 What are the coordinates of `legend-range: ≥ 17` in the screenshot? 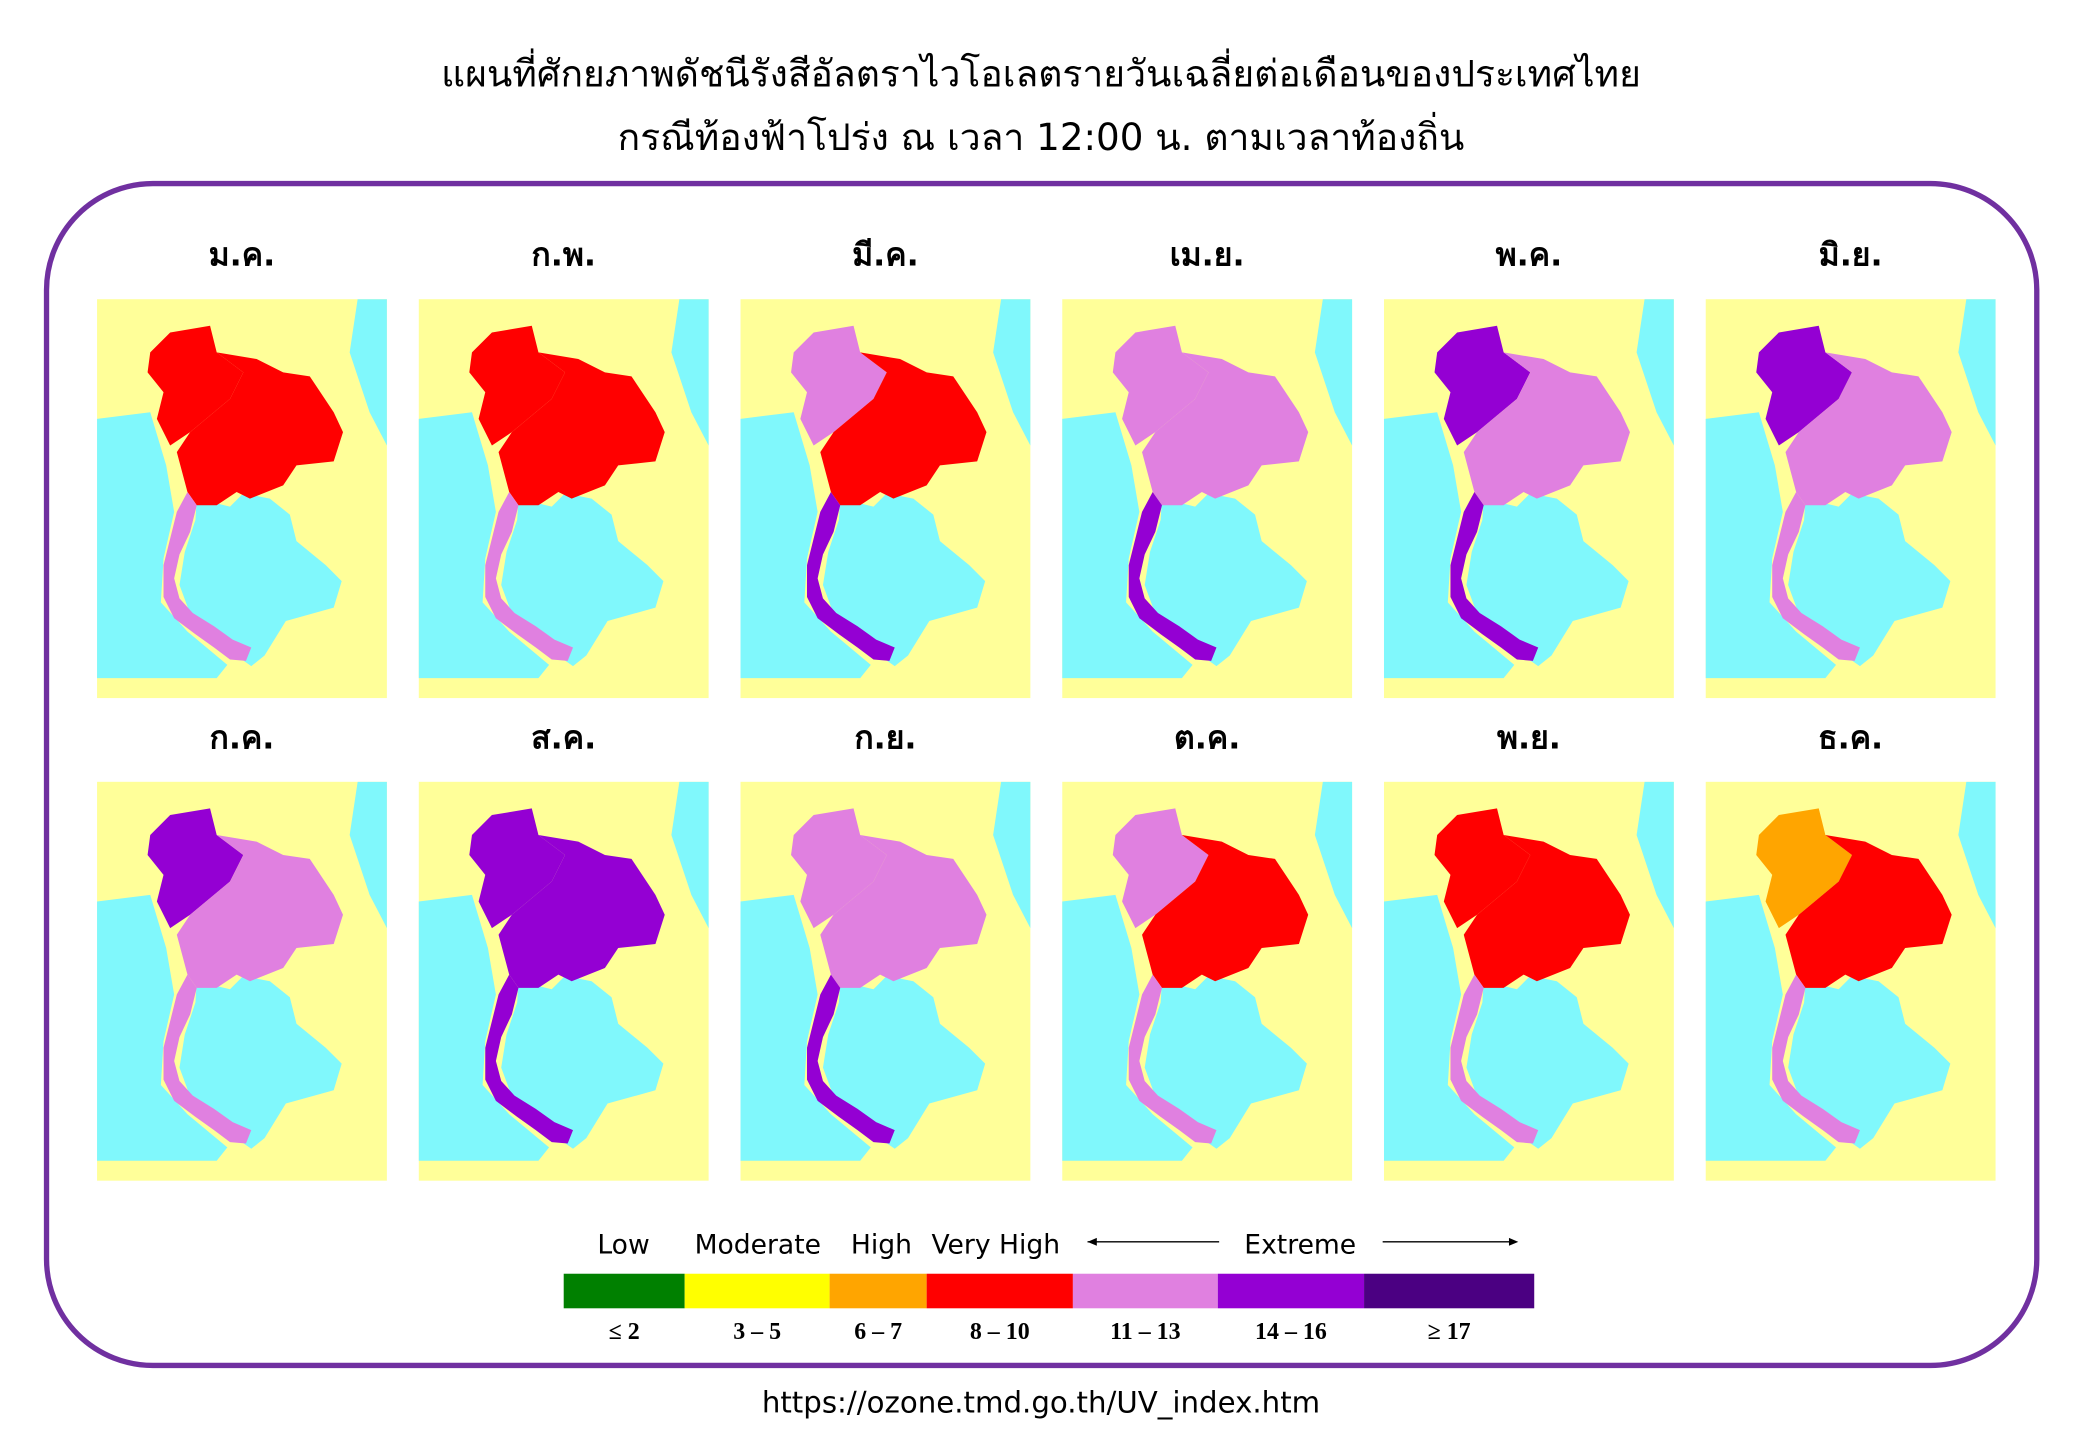 It's located at (1449, 1332).